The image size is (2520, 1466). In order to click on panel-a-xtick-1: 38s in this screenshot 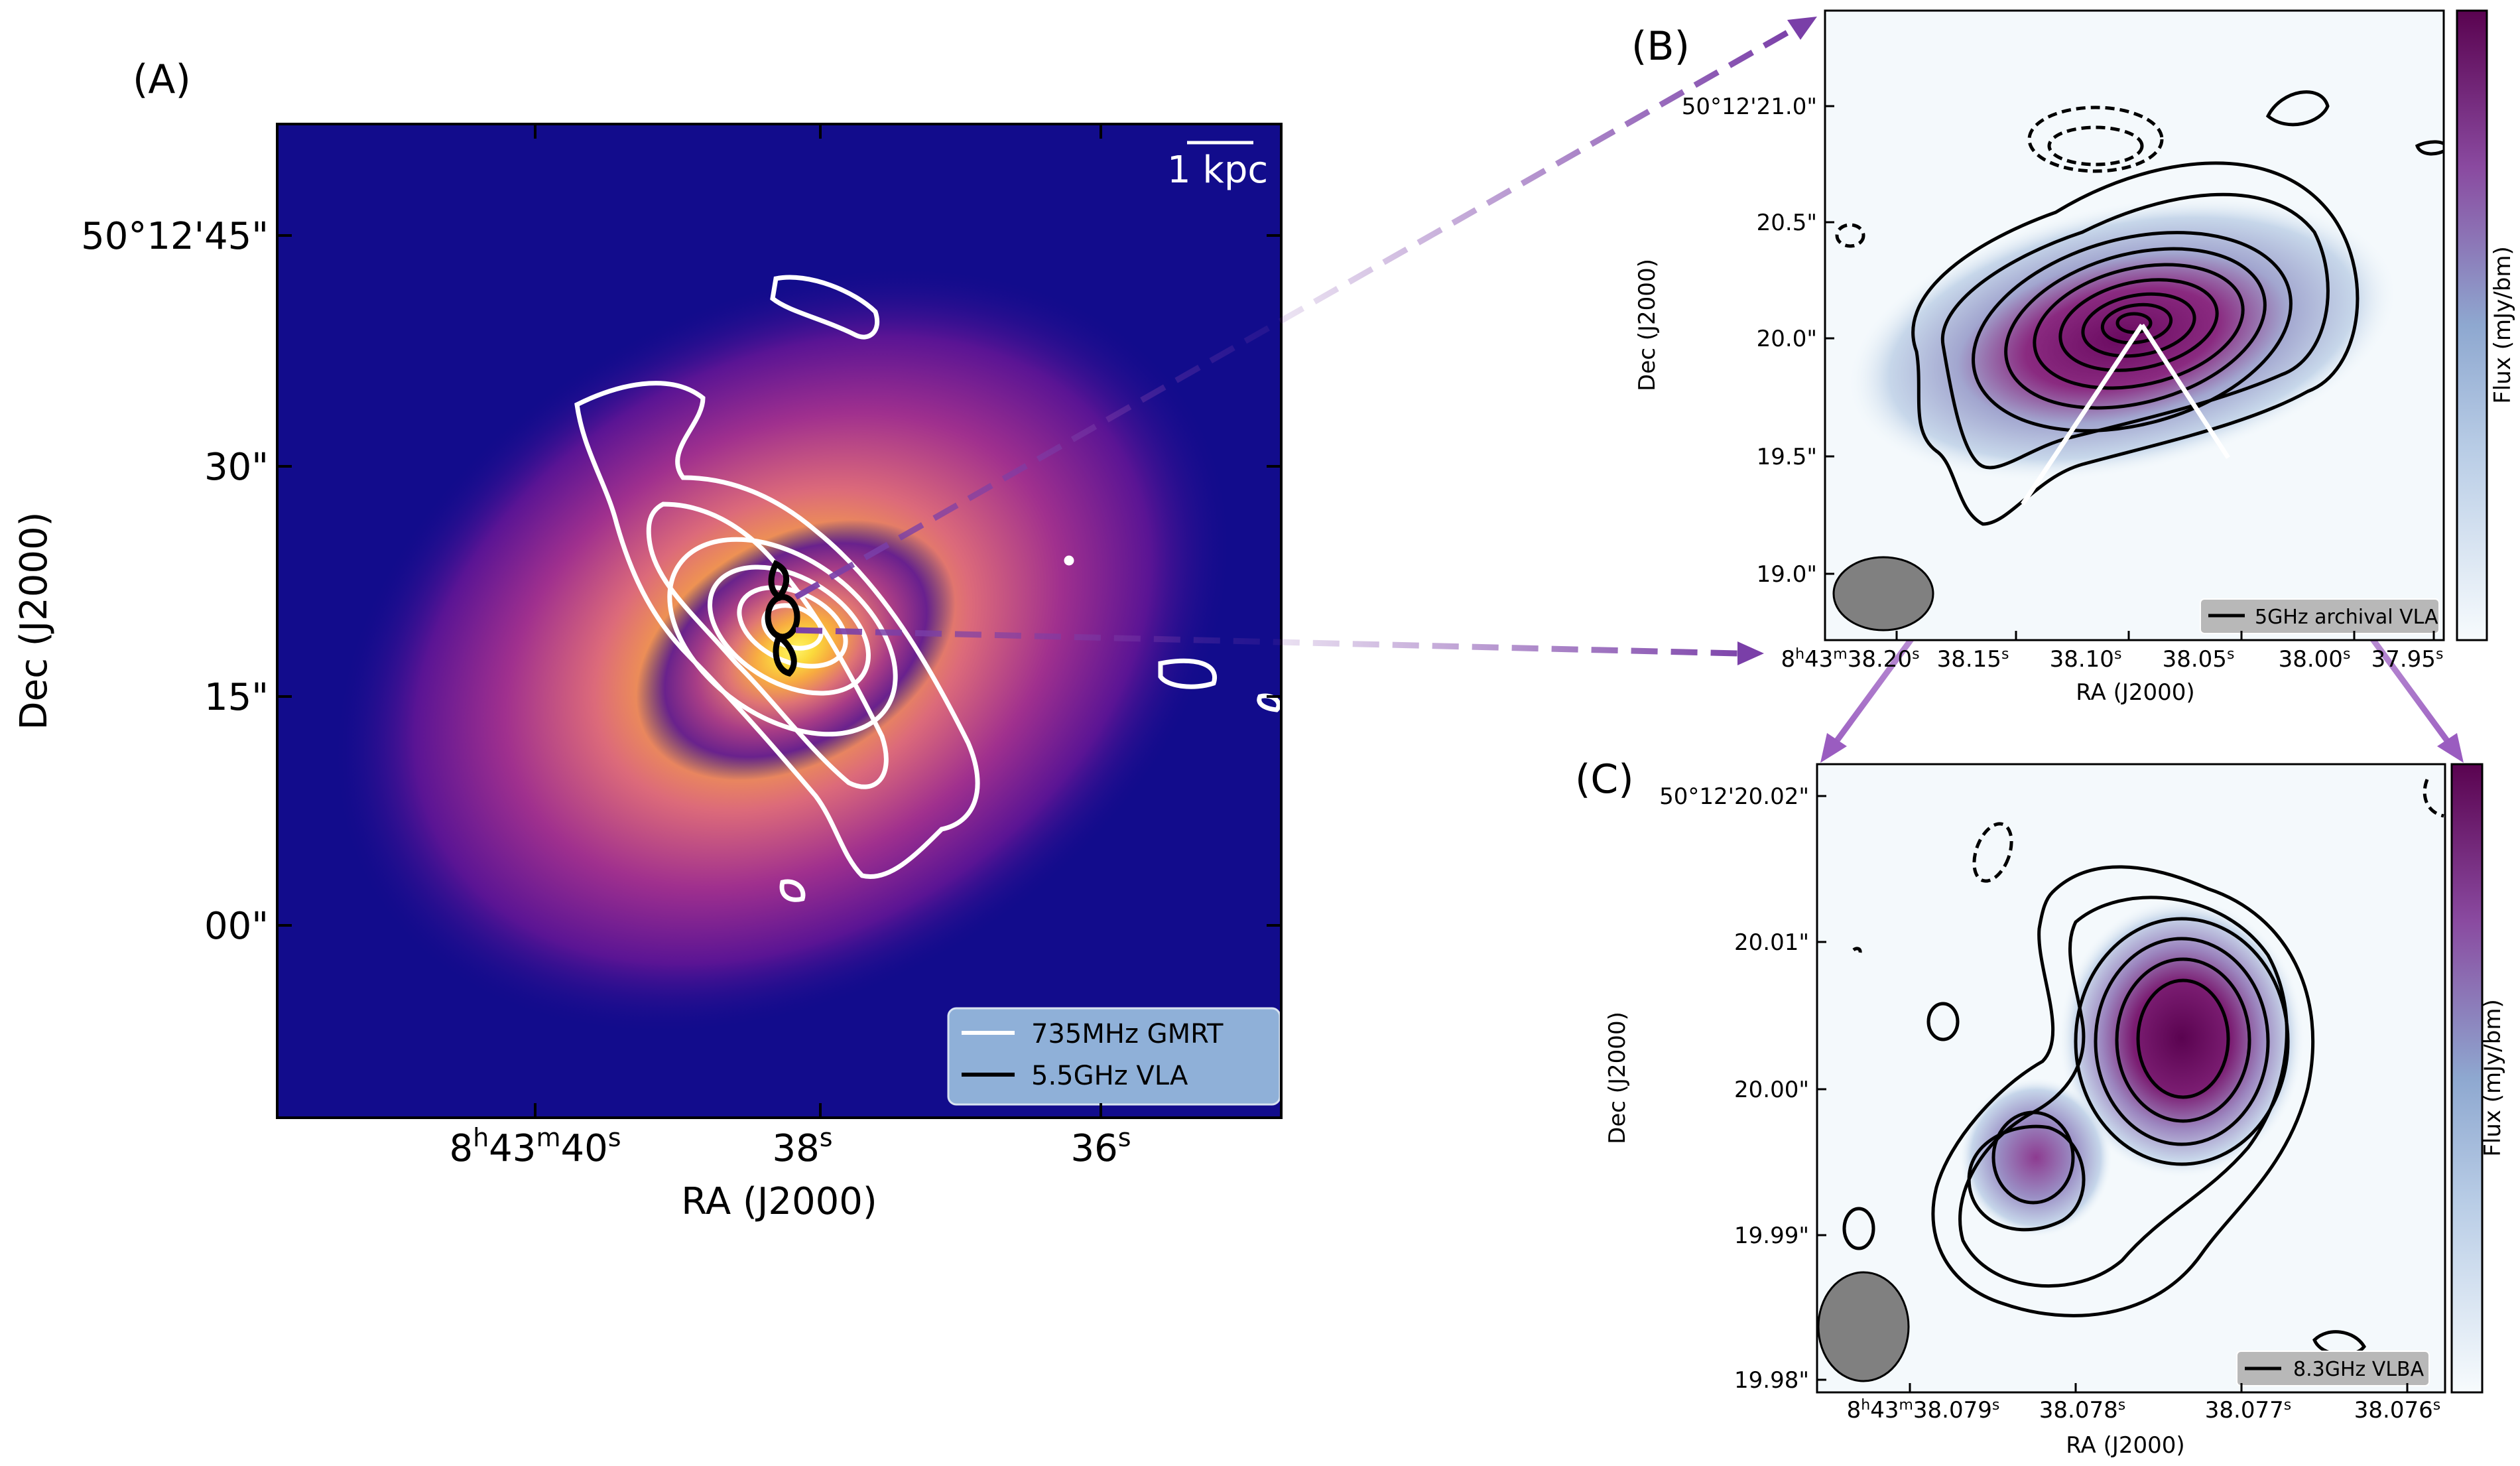, I will do `click(802, 1146)`.